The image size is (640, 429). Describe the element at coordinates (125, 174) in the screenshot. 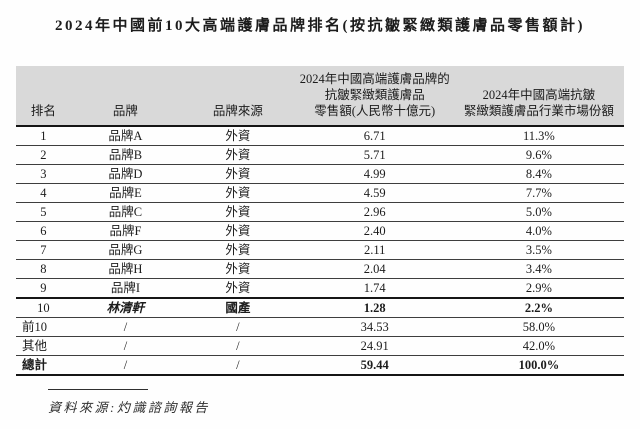

I see `cell-brand: 品牌D` at that location.